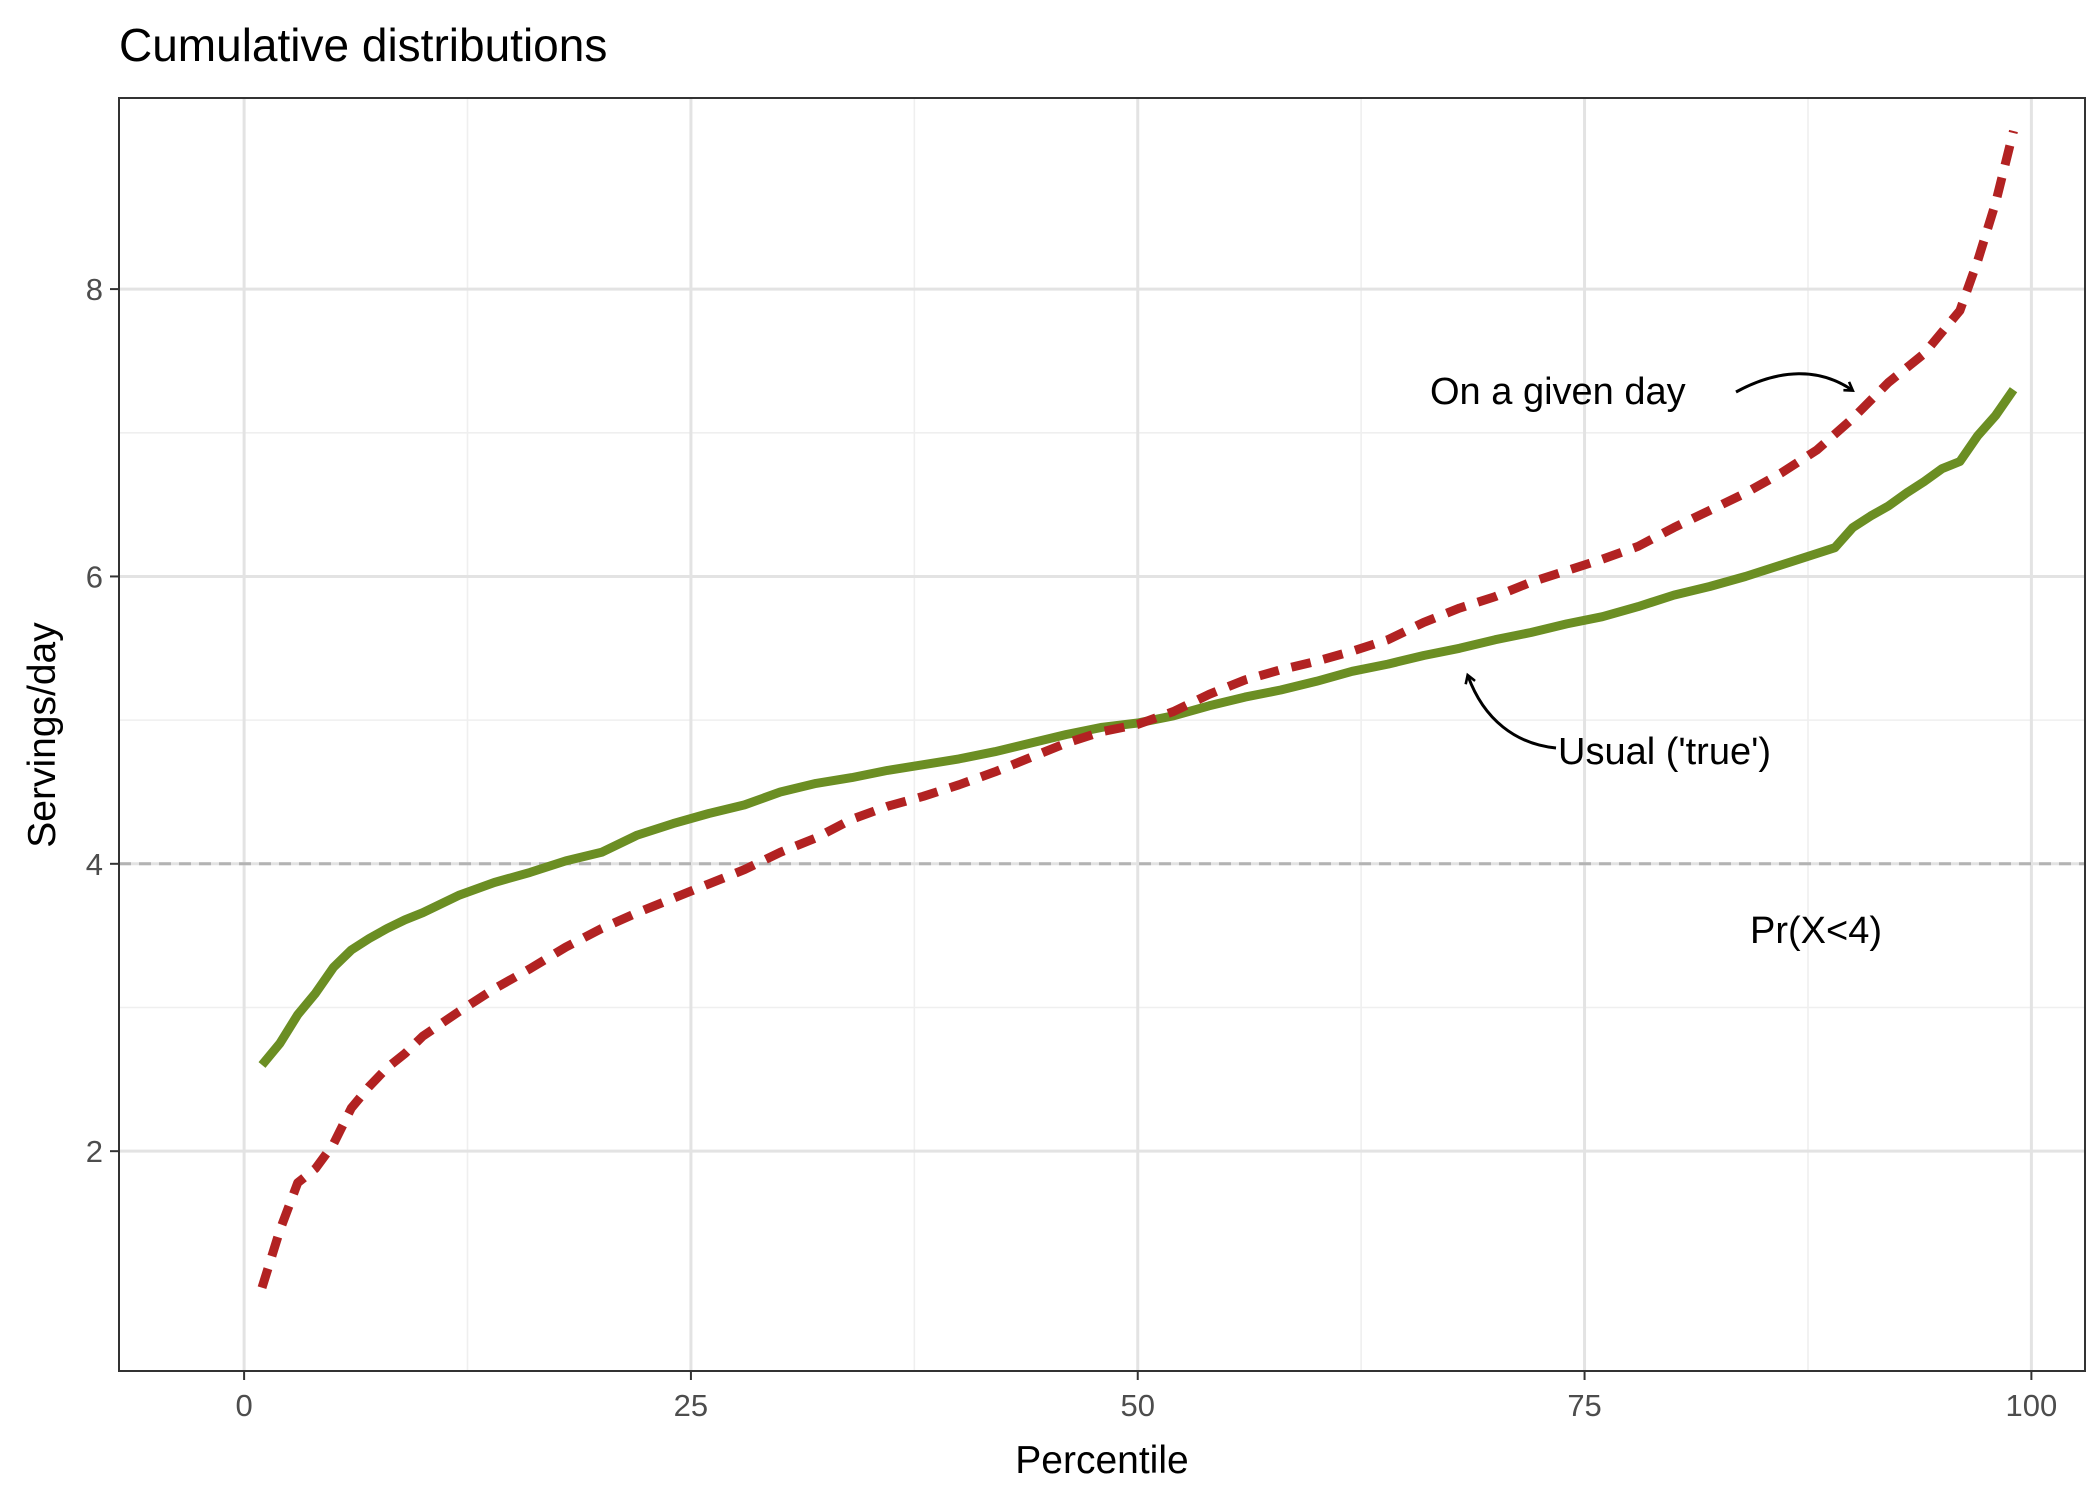 This screenshot has height=1500, width=2100. Describe the element at coordinates (1584, 1405) in the screenshot. I see `x-tick-label: 75` at that location.